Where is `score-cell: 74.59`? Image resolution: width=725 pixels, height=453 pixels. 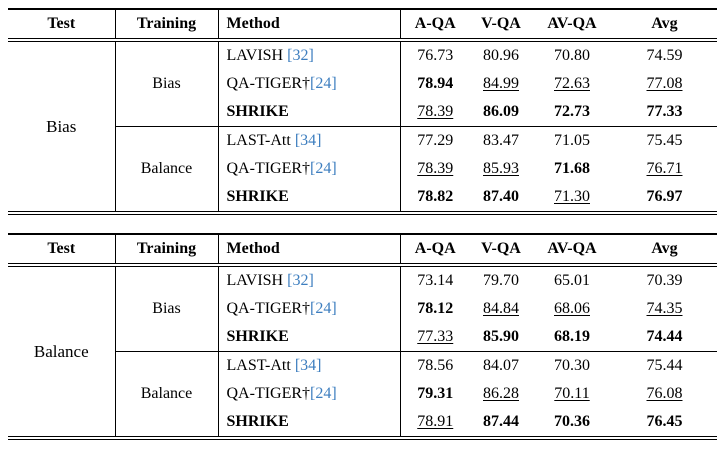 score-cell: 74.59 is located at coordinates (664, 55).